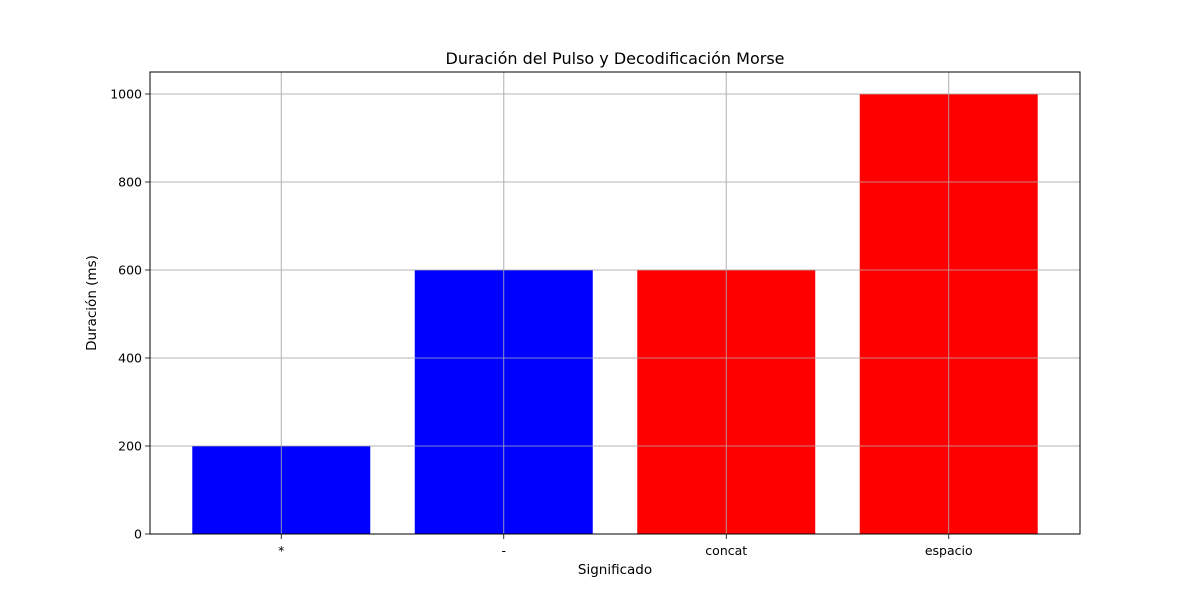 This screenshot has width=1200, height=600. What do you see at coordinates (281, 550) in the screenshot?
I see `x-tick-label: *` at bounding box center [281, 550].